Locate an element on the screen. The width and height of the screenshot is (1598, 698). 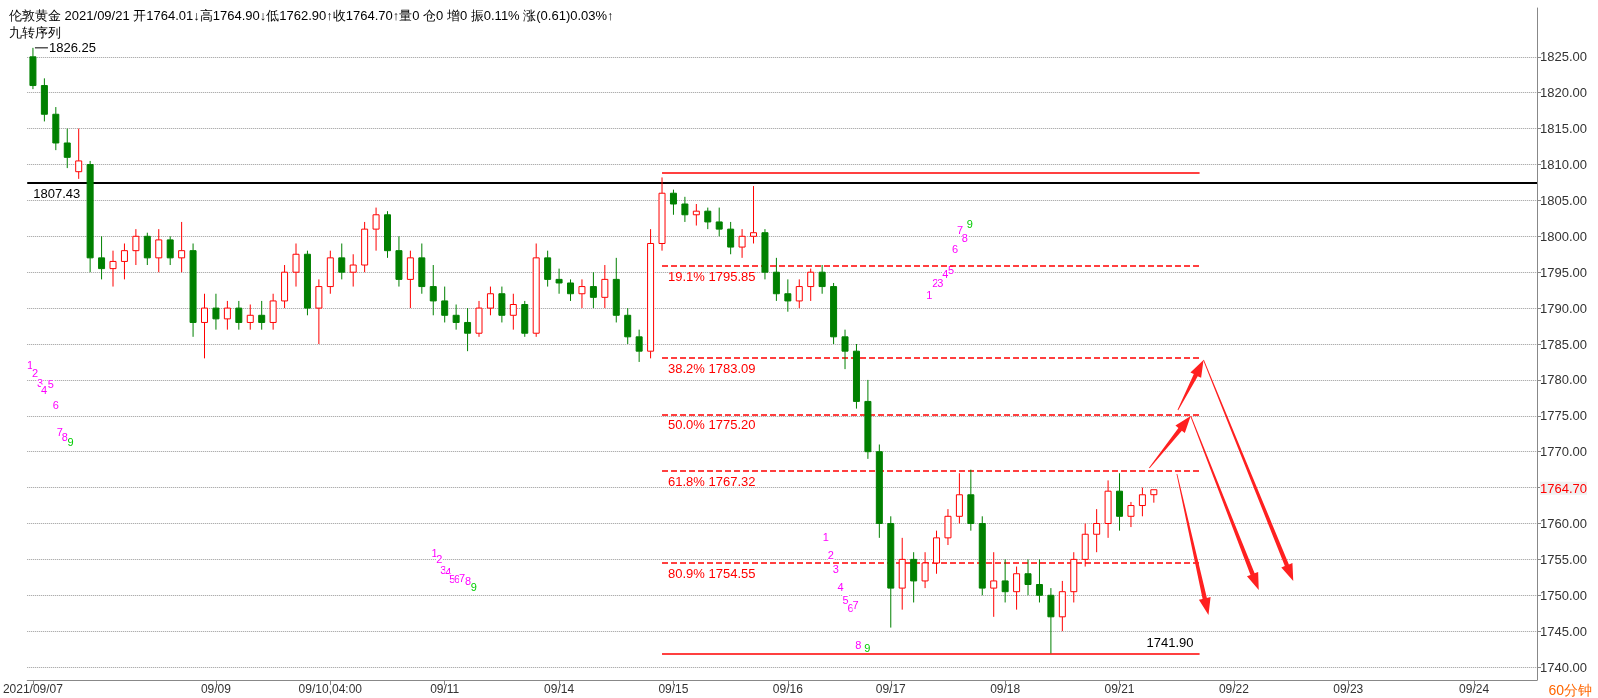
text: 九转序列 is located at coordinates (35, 32).